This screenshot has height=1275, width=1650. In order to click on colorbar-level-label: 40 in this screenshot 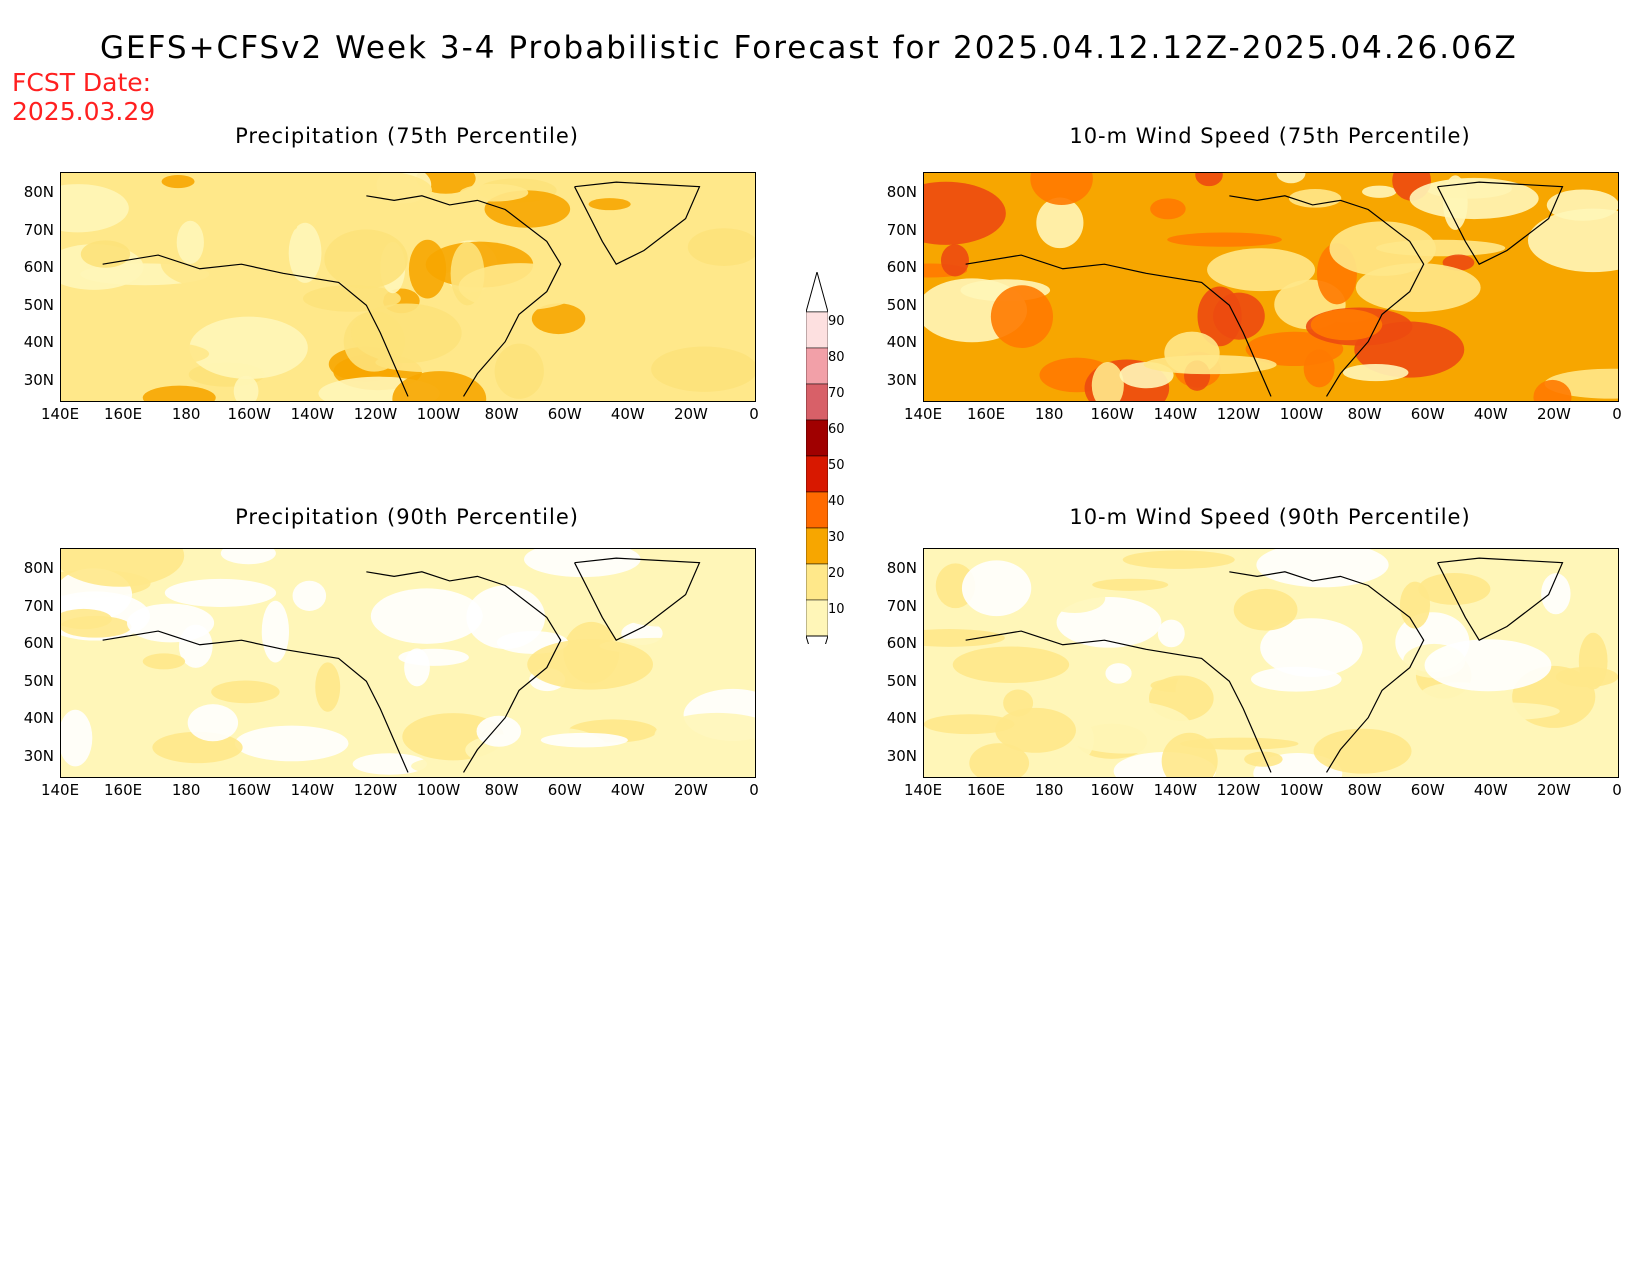, I will do `click(836, 501)`.